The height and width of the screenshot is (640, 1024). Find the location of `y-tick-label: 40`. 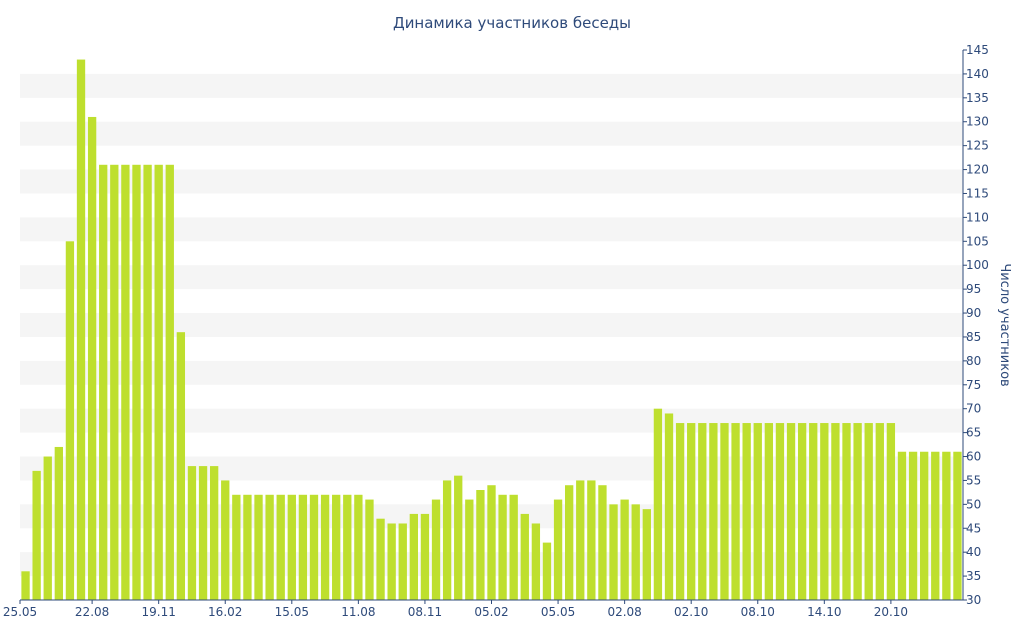

y-tick-label: 40 is located at coordinates (973, 552).